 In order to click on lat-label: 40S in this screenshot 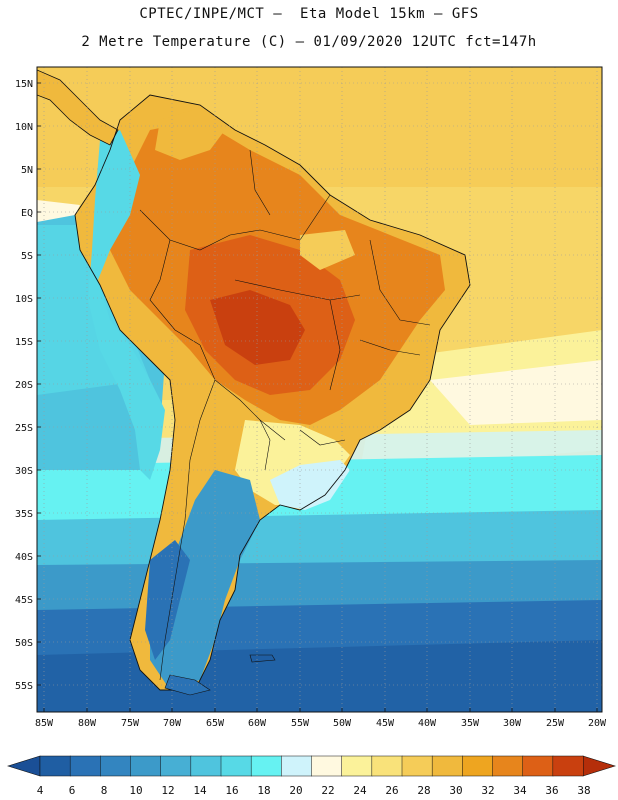, I will do `click(24, 557)`.